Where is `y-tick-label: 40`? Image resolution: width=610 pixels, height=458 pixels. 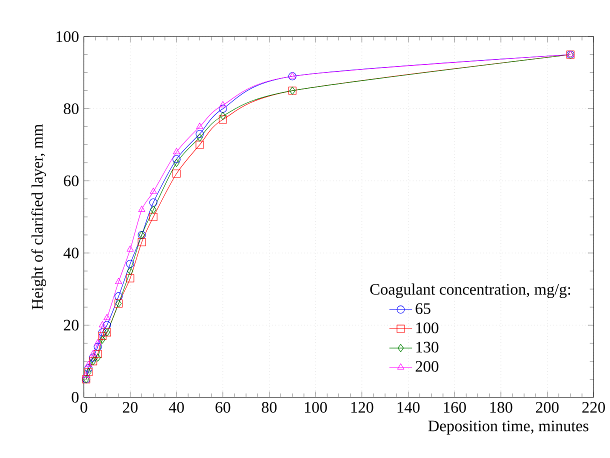 y-tick-label: 40 is located at coordinates (71, 253).